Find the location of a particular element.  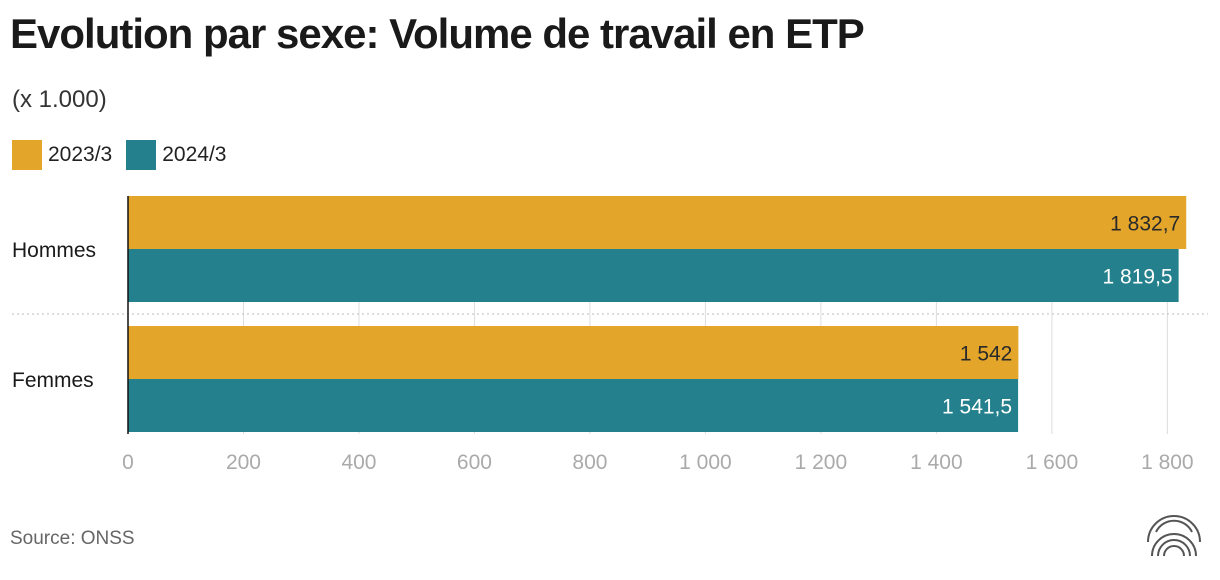

x-tick-label-200: 200 is located at coordinates (243, 462).